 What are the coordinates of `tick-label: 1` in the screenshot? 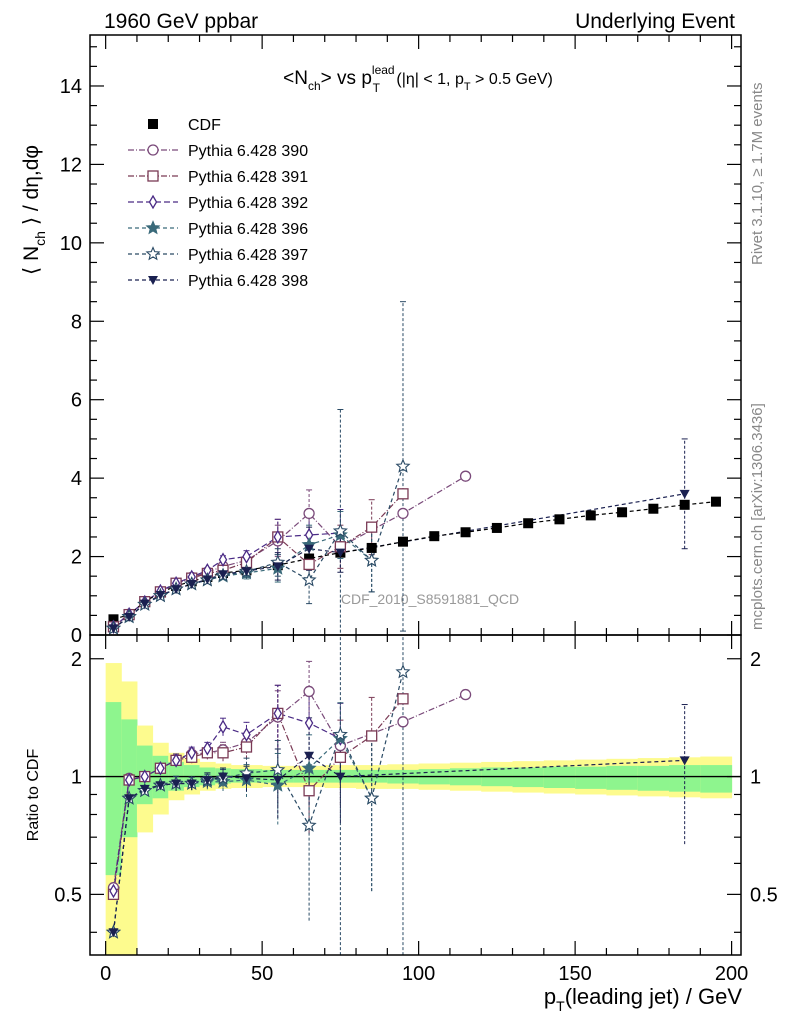 It's located at (76, 778).